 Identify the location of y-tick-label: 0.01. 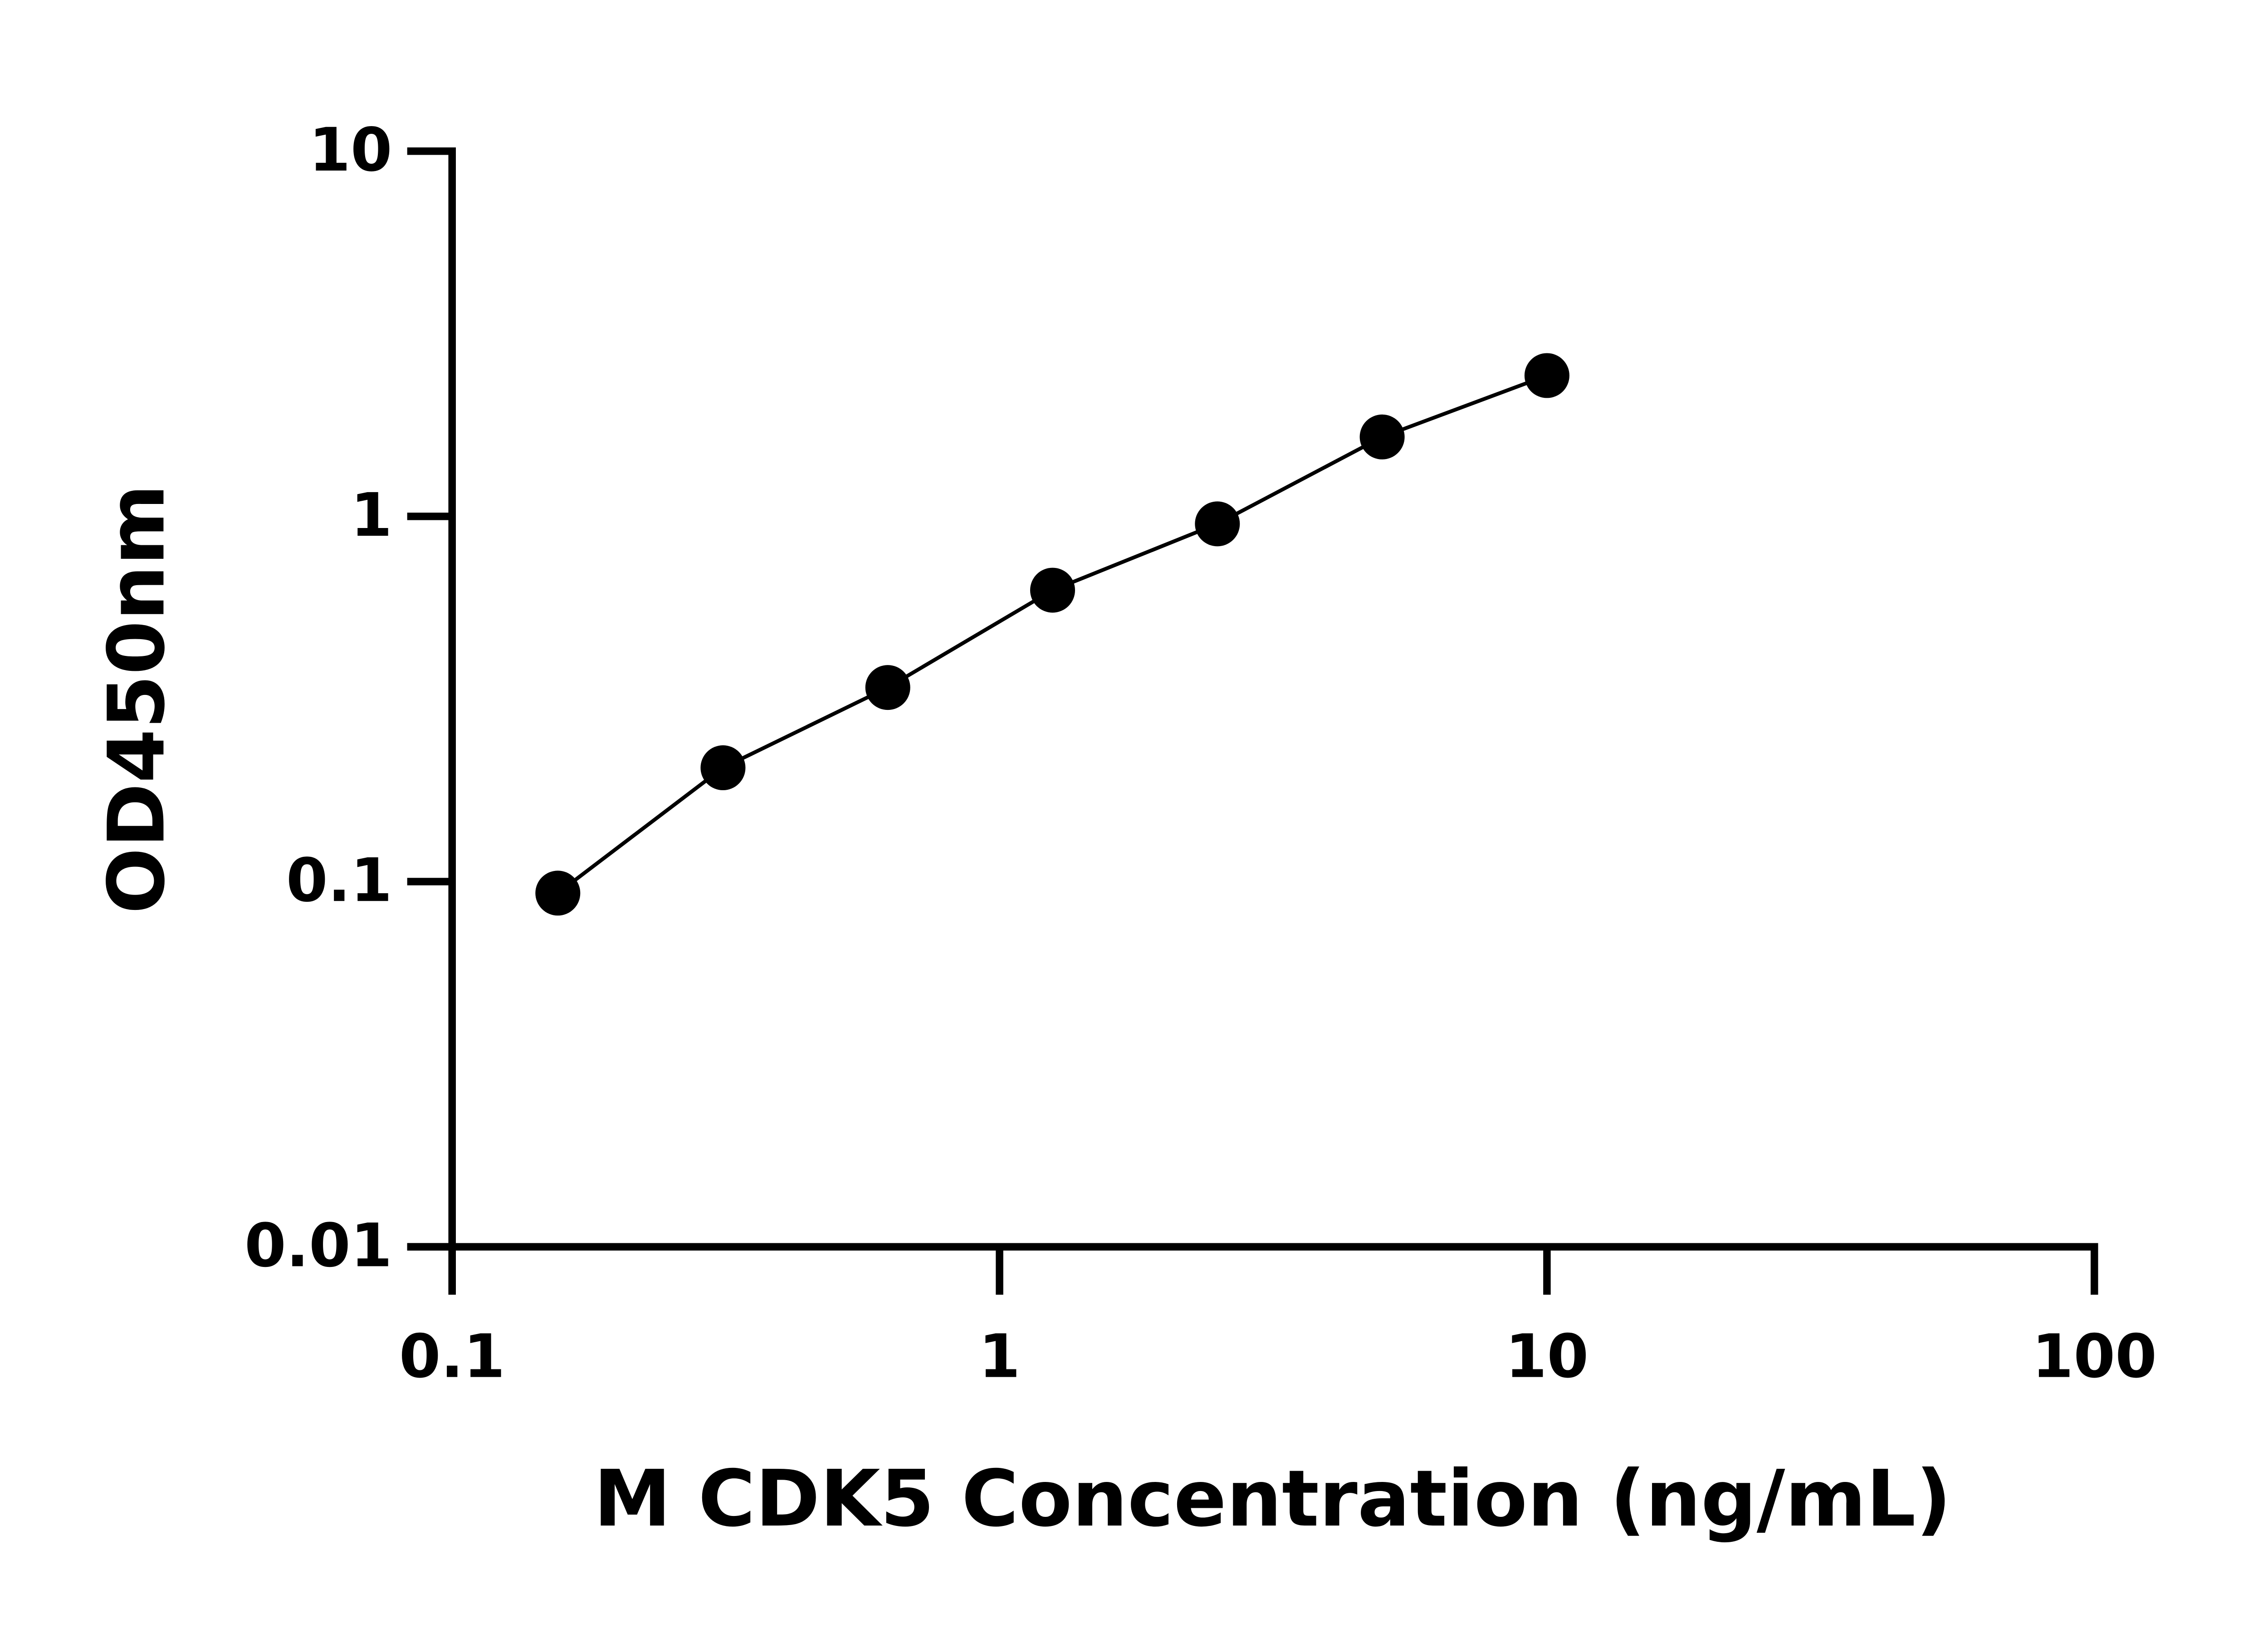
(318, 1246).